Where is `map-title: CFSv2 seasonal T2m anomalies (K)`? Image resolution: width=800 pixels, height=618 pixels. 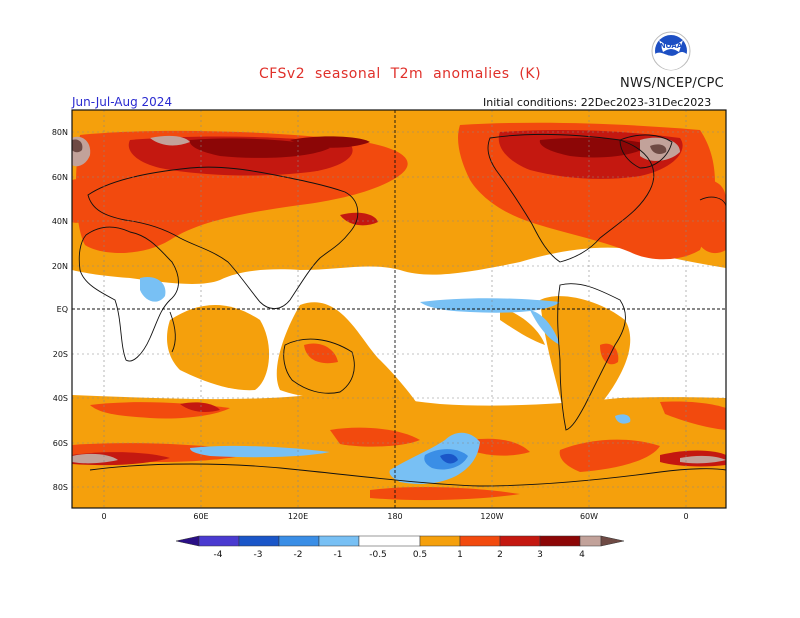 map-title: CFSv2 seasonal T2m anomalies (K) is located at coordinates (400, 74).